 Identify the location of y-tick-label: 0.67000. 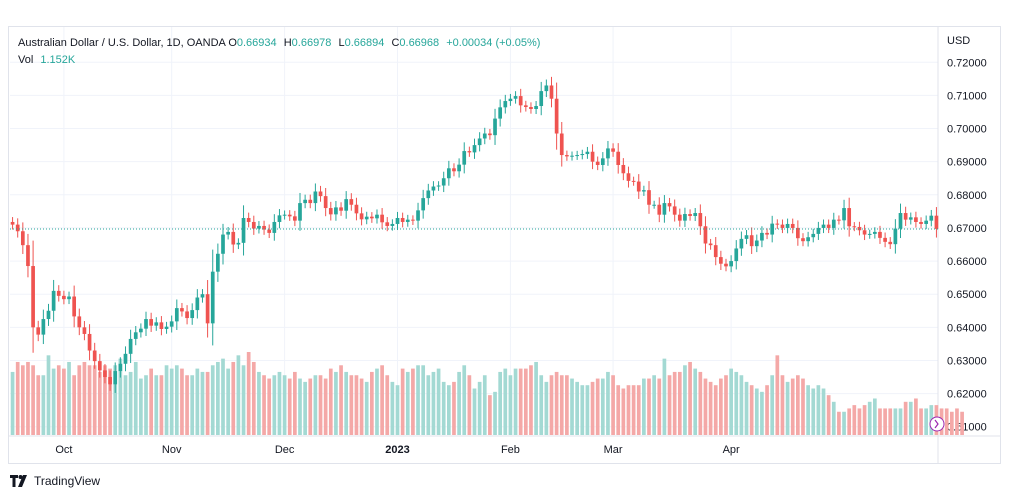
(967, 229).